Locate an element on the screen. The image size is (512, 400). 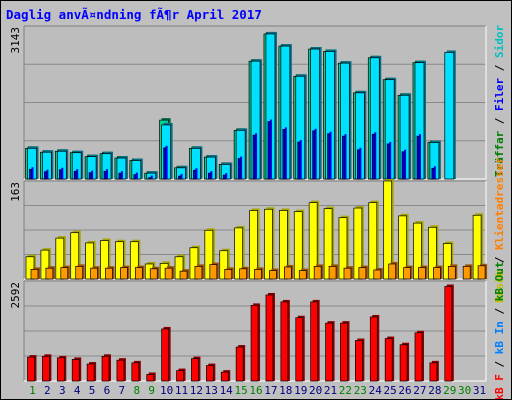
x-tick-label-17: 17 is located at coordinates (270, 390).